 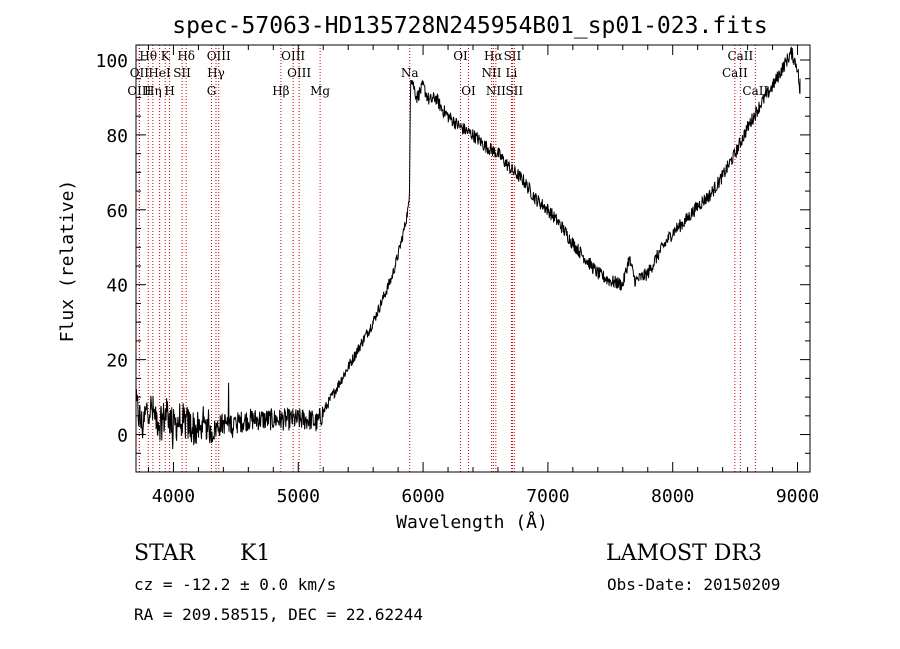 What do you see at coordinates (186, 56) in the screenshot?
I see `line-label: Hδ` at bounding box center [186, 56].